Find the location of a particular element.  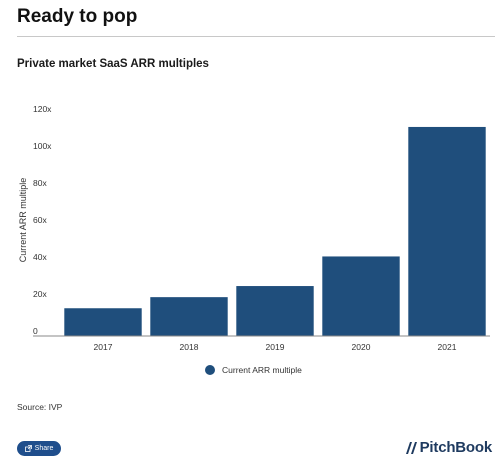

legend-swatch is located at coordinates (210, 370).